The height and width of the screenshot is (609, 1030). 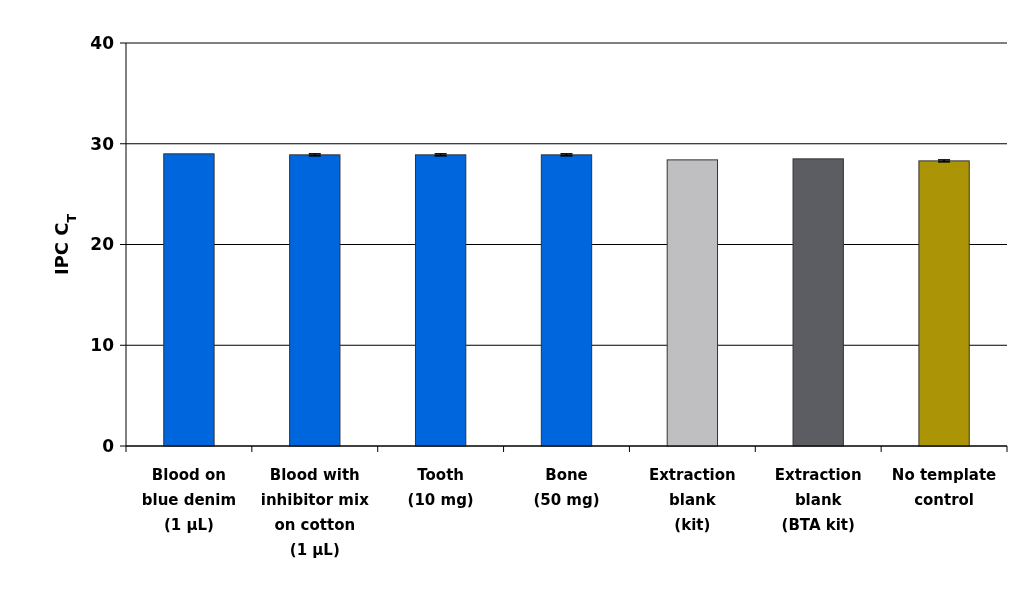 What do you see at coordinates (944, 487) in the screenshot?
I see `x-tick-label: No template control` at bounding box center [944, 487].